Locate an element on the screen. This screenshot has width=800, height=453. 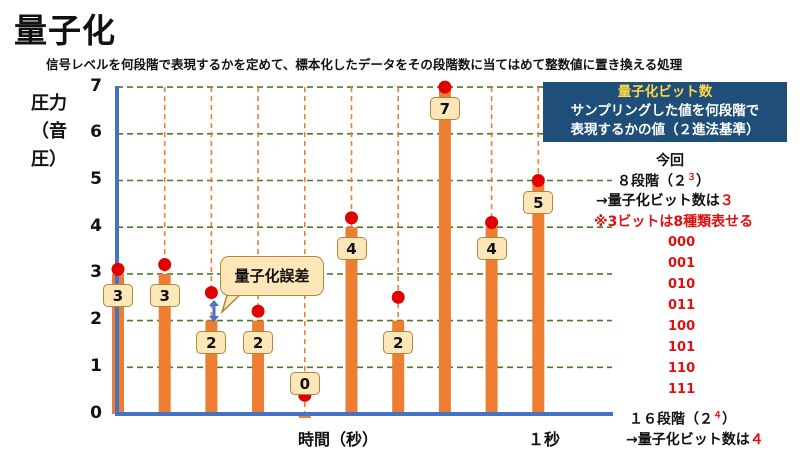
infobox-line2: 表現するかの値（２進法基準） is located at coordinates (665, 130).